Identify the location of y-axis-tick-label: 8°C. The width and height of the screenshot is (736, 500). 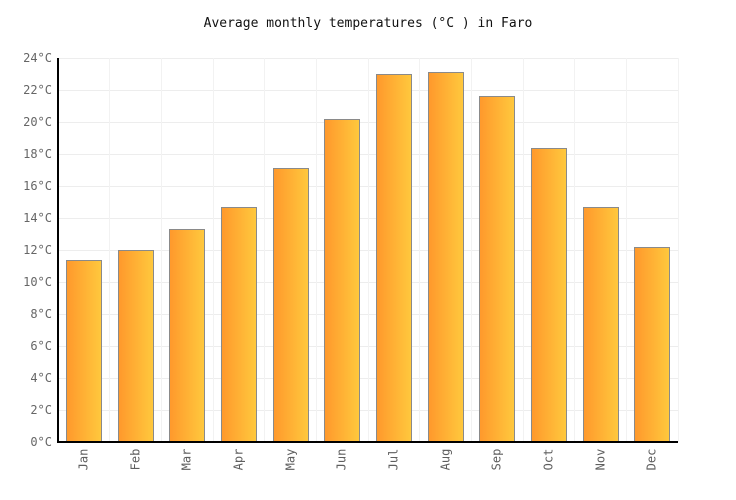
(41, 314).